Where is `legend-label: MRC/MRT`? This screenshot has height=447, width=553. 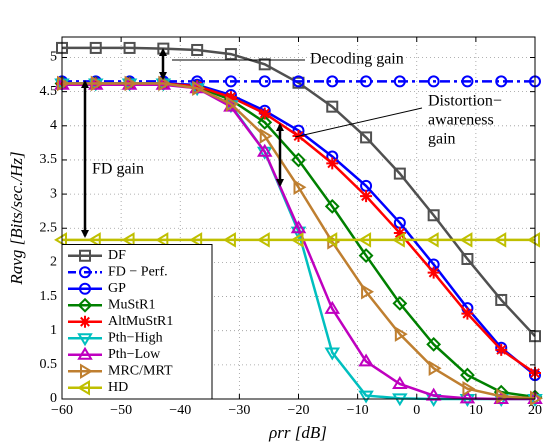 legend-label: MRC/MRT is located at coordinates (140, 370).